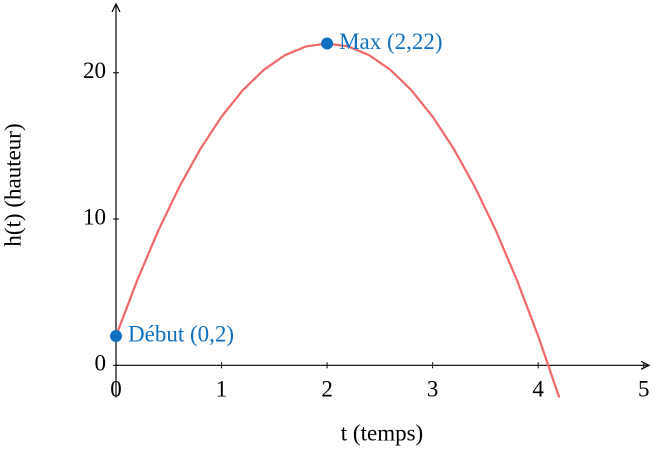 The width and height of the screenshot is (654, 450). What do you see at coordinates (390, 41) in the screenshot?
I see `point-label: Max (2,22)` at bounding box center [390, 41].